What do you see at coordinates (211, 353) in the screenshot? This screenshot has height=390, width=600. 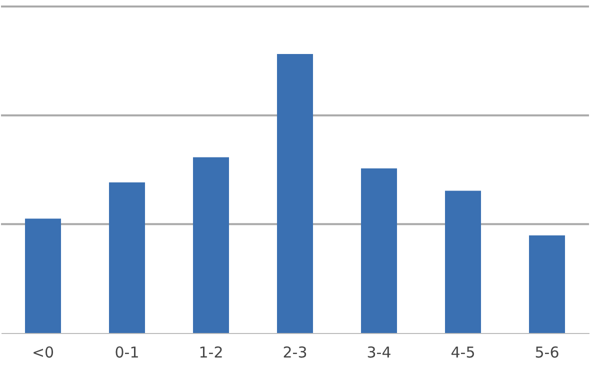 I see `x-tick-label: 1-2` at bounding box center [211, 353].